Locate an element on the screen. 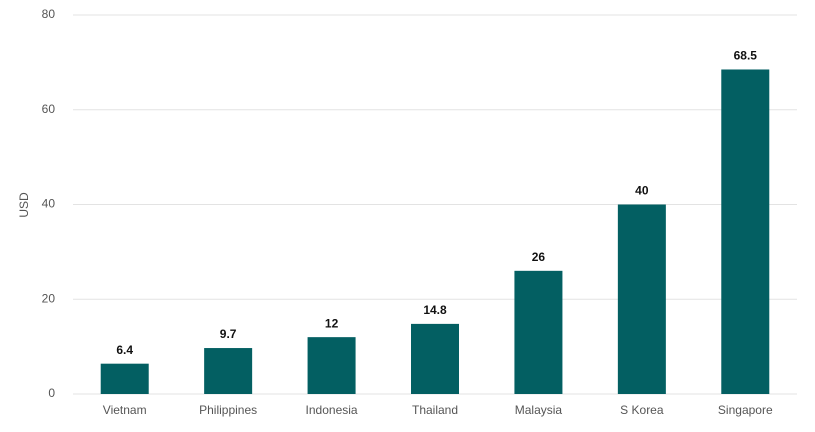 This screenshot has height=432, width=815. x-tick-label: Indonesia is located at coordinates (332, 410).